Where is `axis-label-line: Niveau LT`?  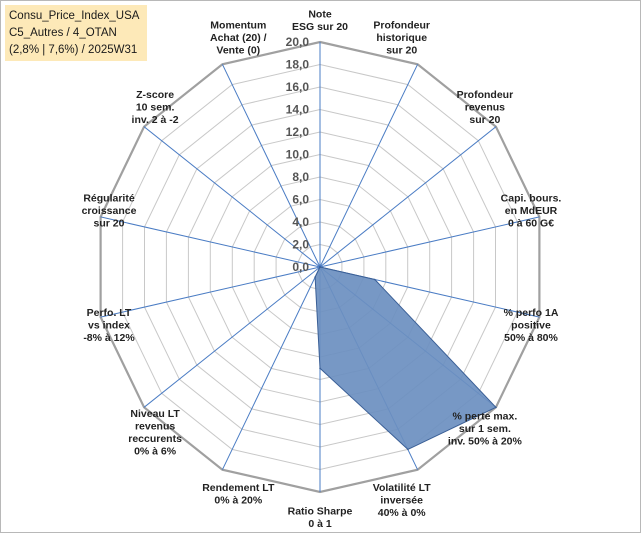
axis-label-line: Niveau LT is located at coordinates (155, 414).